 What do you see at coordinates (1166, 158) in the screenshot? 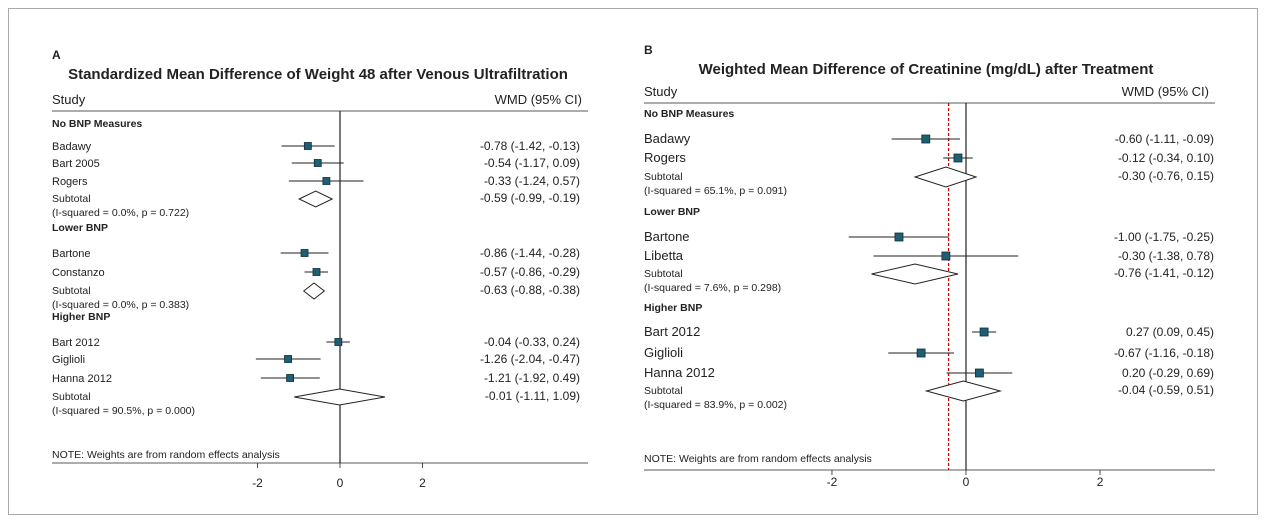
I see `effect-ci-text: -0.12 (-0.34, 0.10)` at bounding box center [1166, 158].